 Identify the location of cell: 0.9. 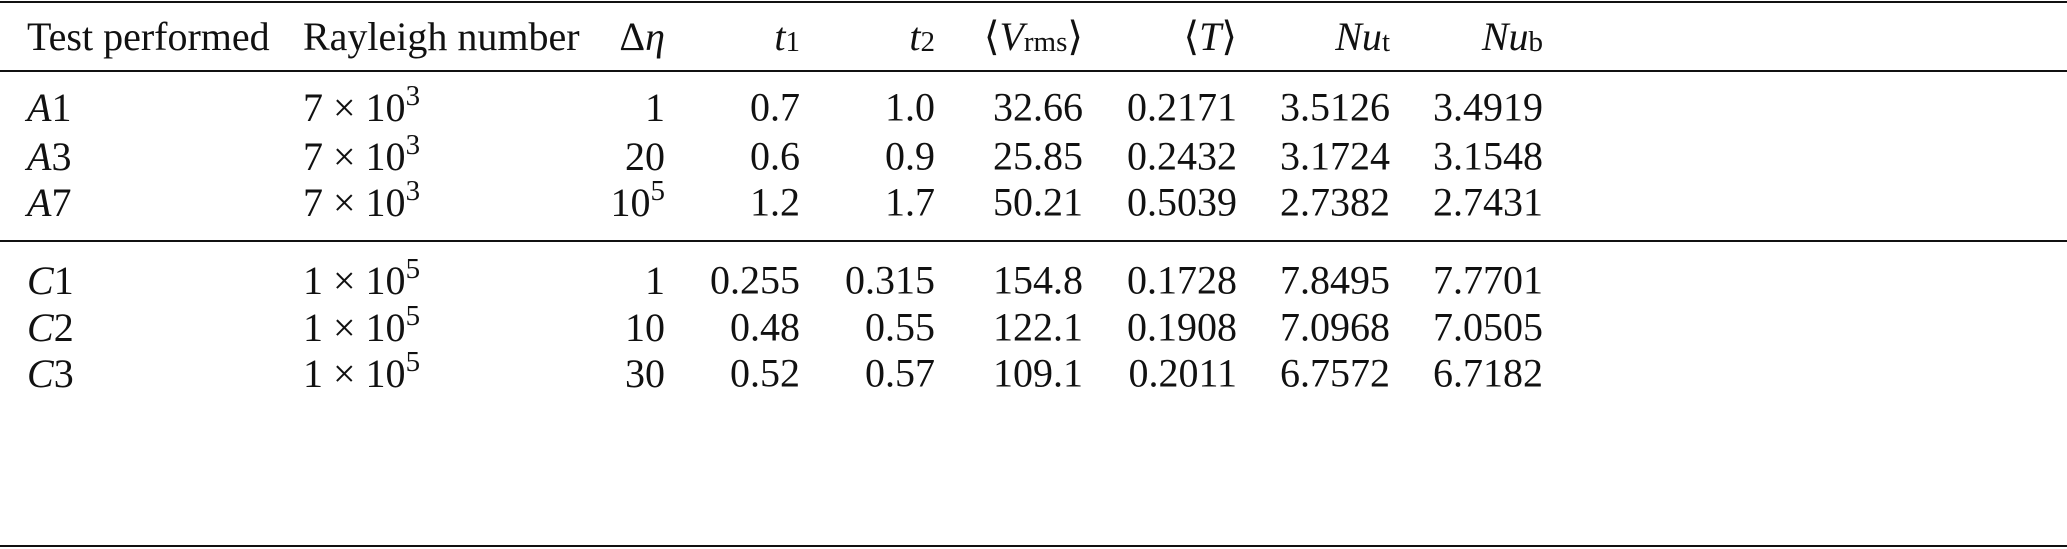
(910, 156).